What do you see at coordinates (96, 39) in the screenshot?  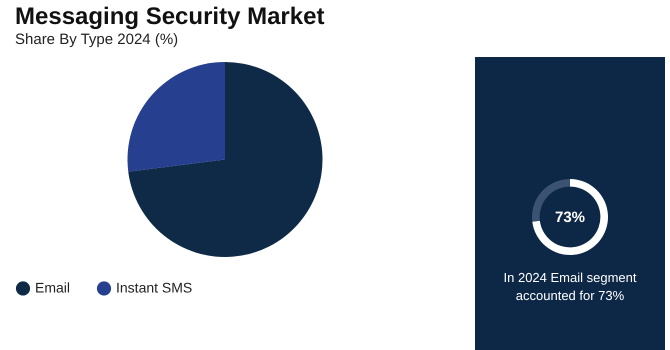 I see `chart-subtitle: Share By Type 2024 (%)` at bounding box center [96, 39].